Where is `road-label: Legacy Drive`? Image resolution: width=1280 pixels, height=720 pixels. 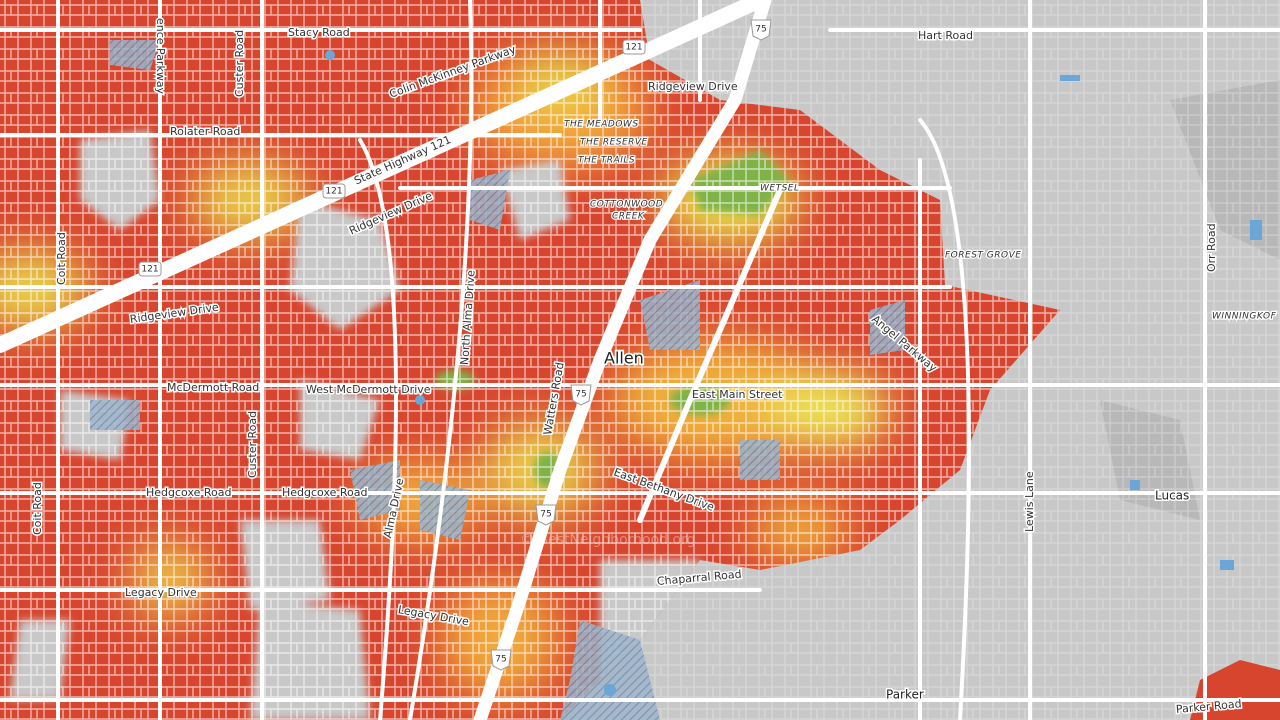
road-label: Legacy Drive is located at coordinates (161, 592).